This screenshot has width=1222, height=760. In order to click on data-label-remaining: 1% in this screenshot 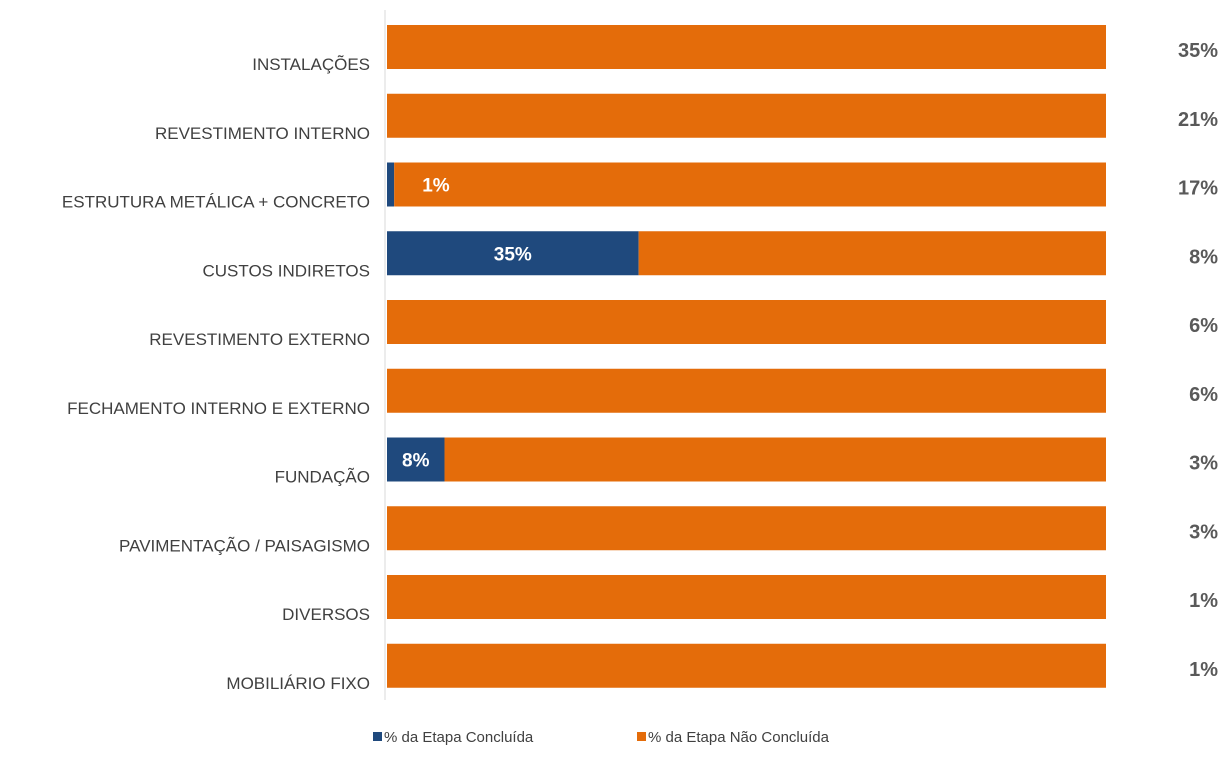, I will do `click(436, 186)`.